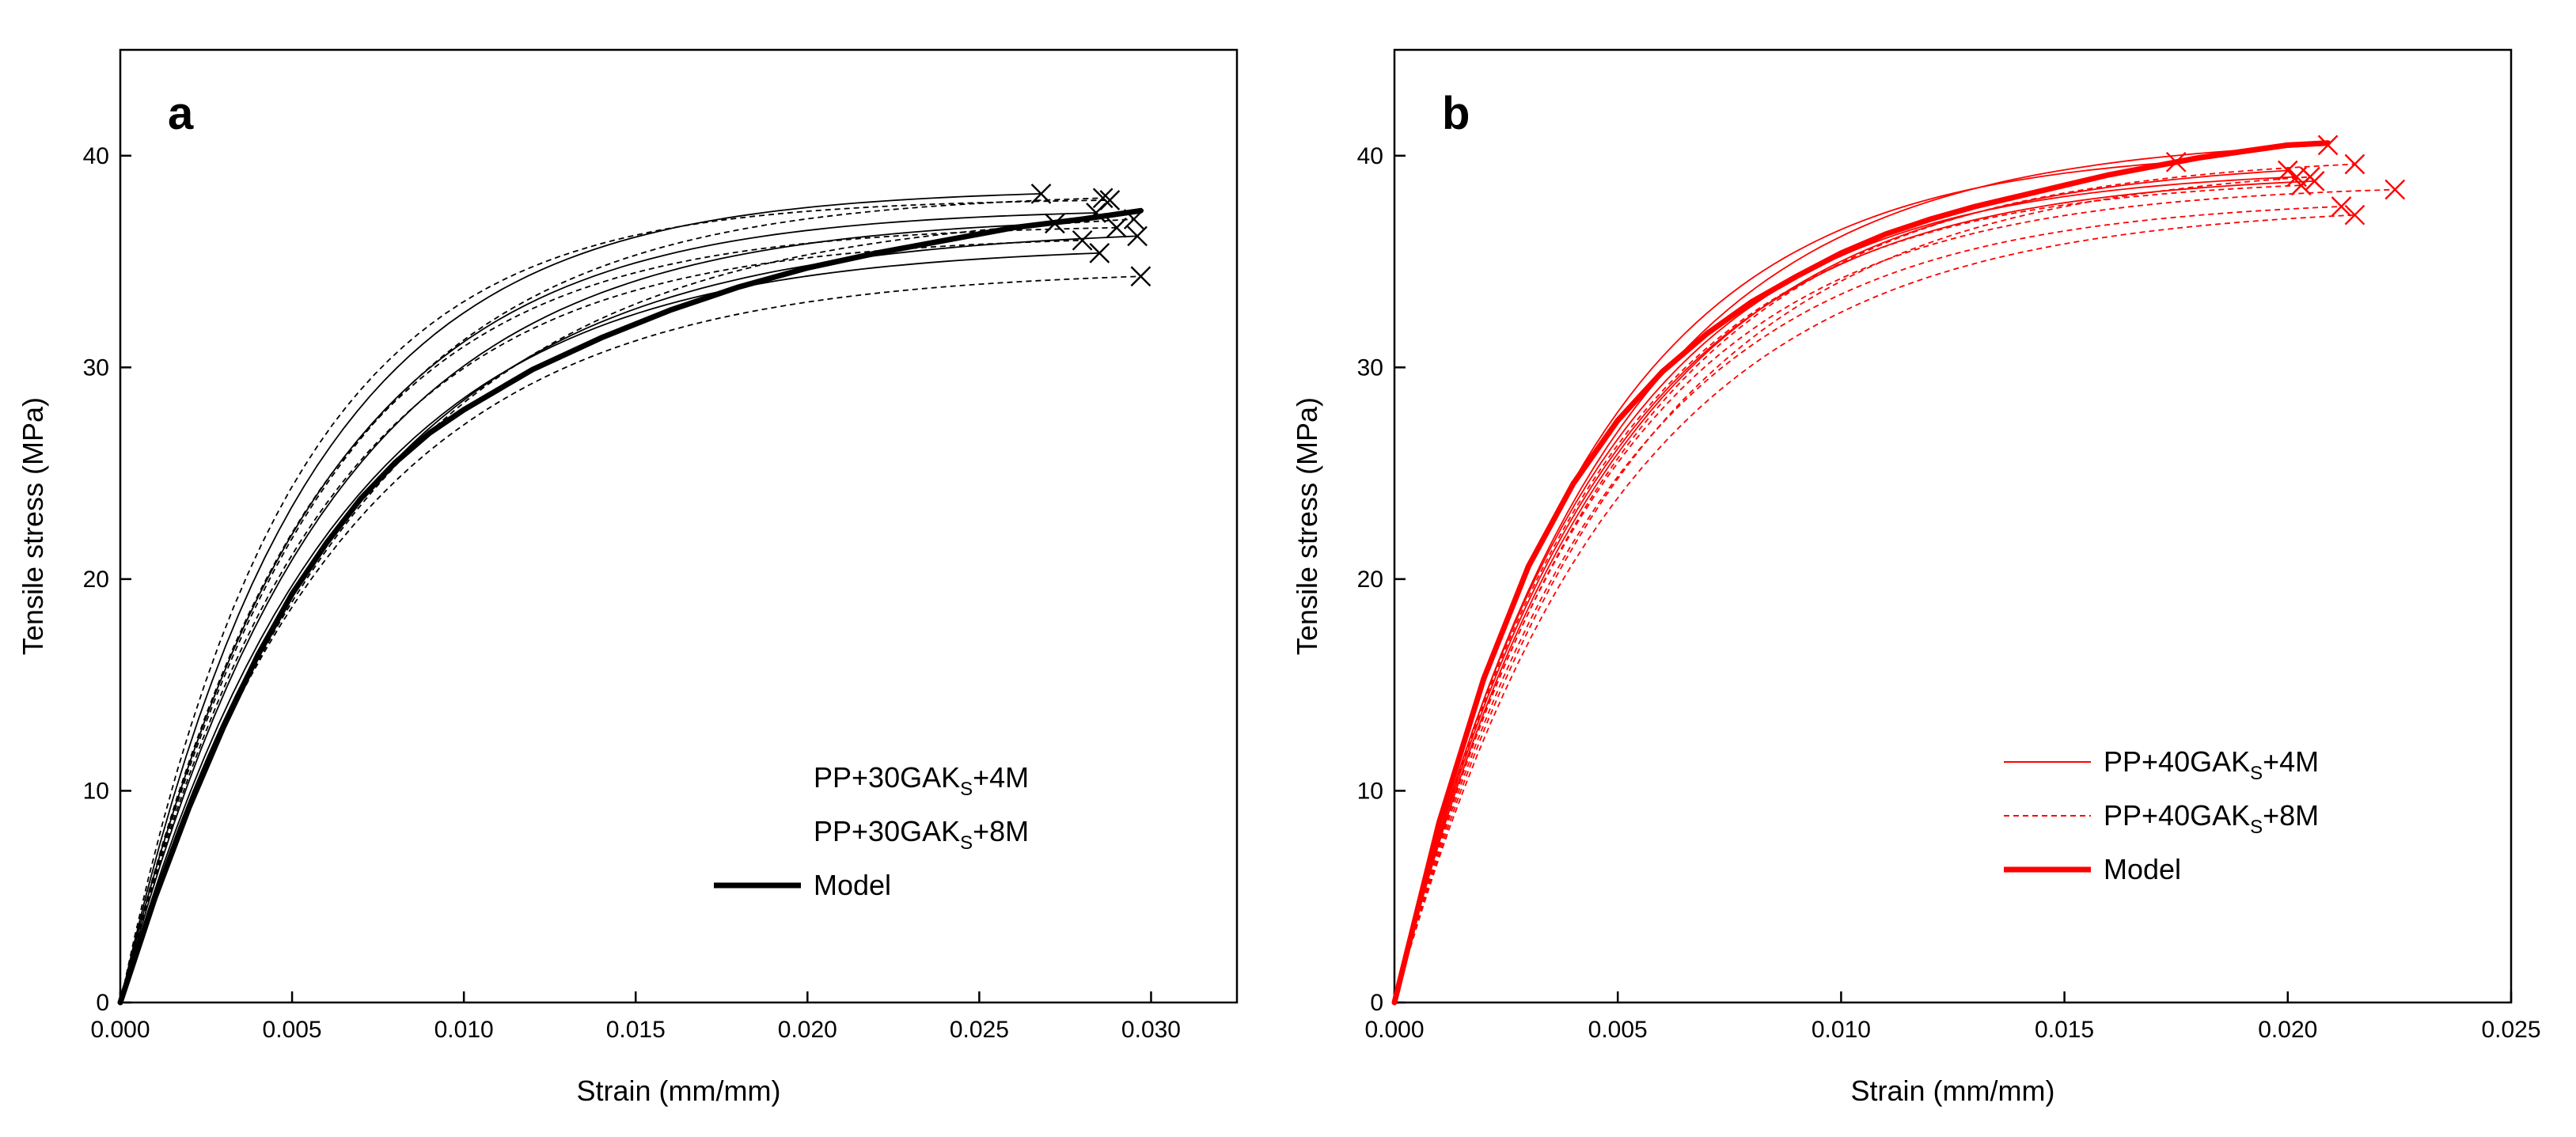 The width and height of the screenshot is (2576, 1137). Describe the element at coordinates (921, 780) in the screenshot. I see `legend-label: PP+30GAKS+4M` at that location.